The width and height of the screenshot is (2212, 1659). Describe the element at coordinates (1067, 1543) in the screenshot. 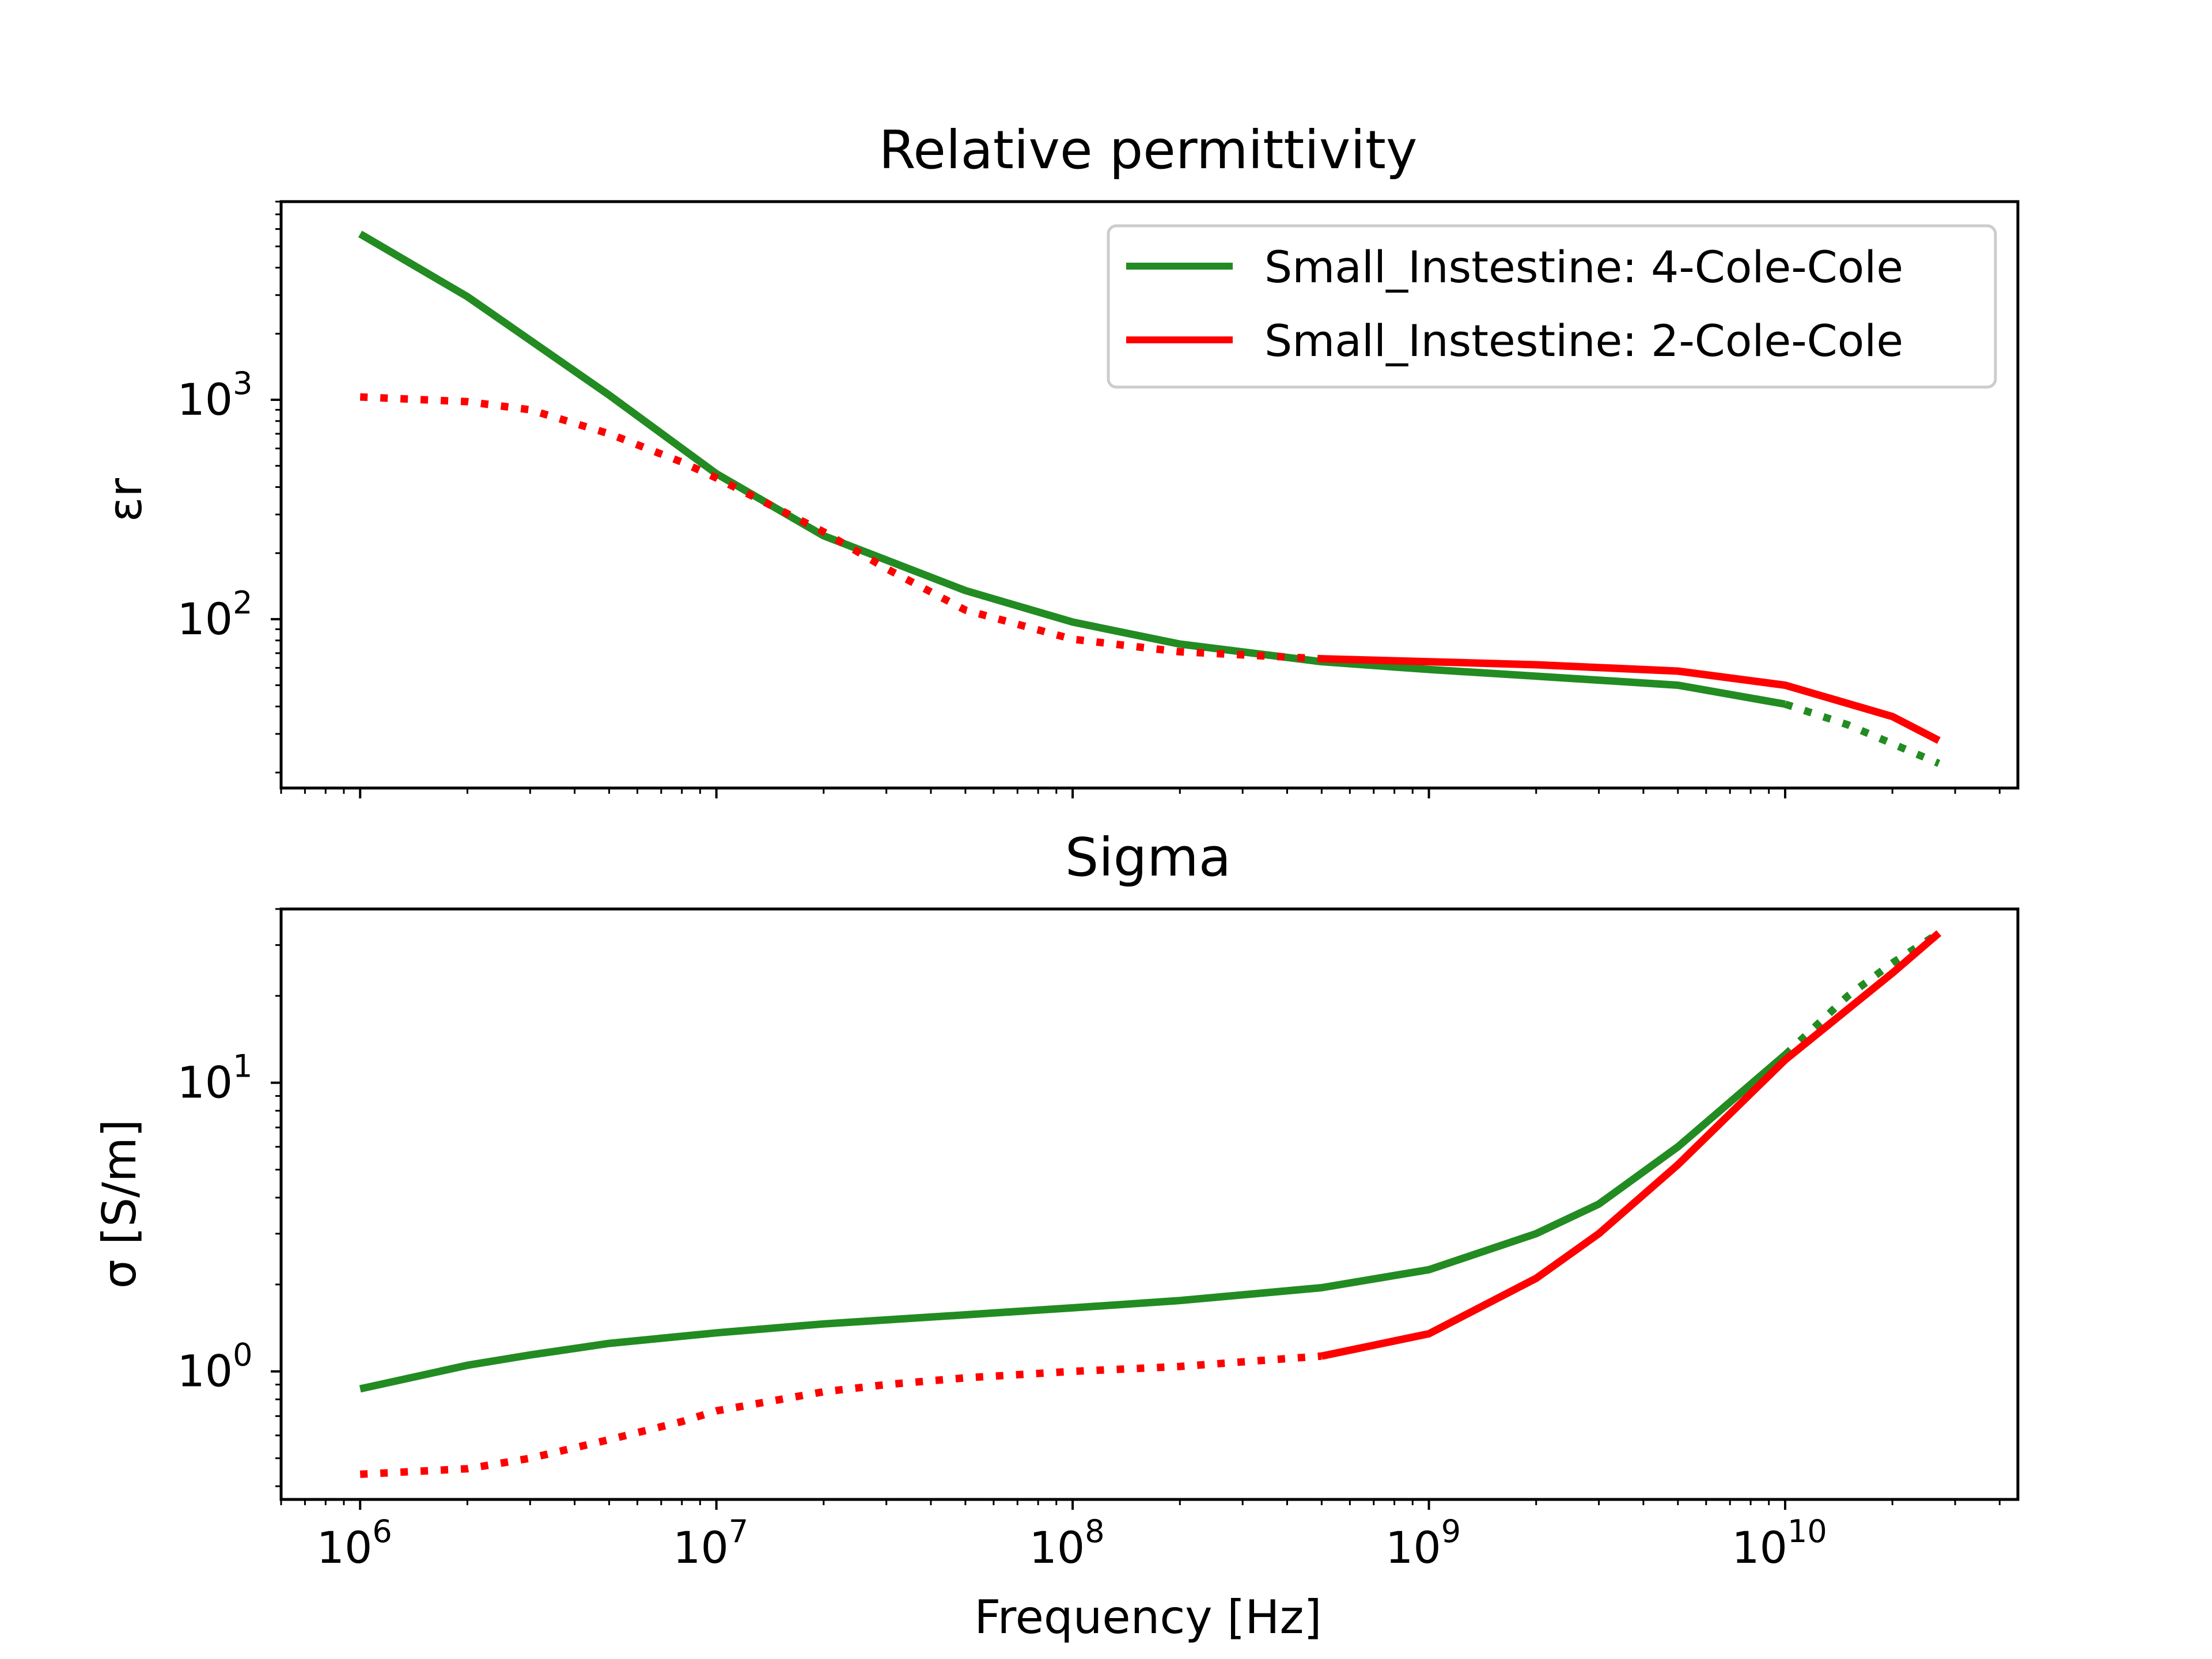

I see `x-tick-label: 10⁸` at that location.